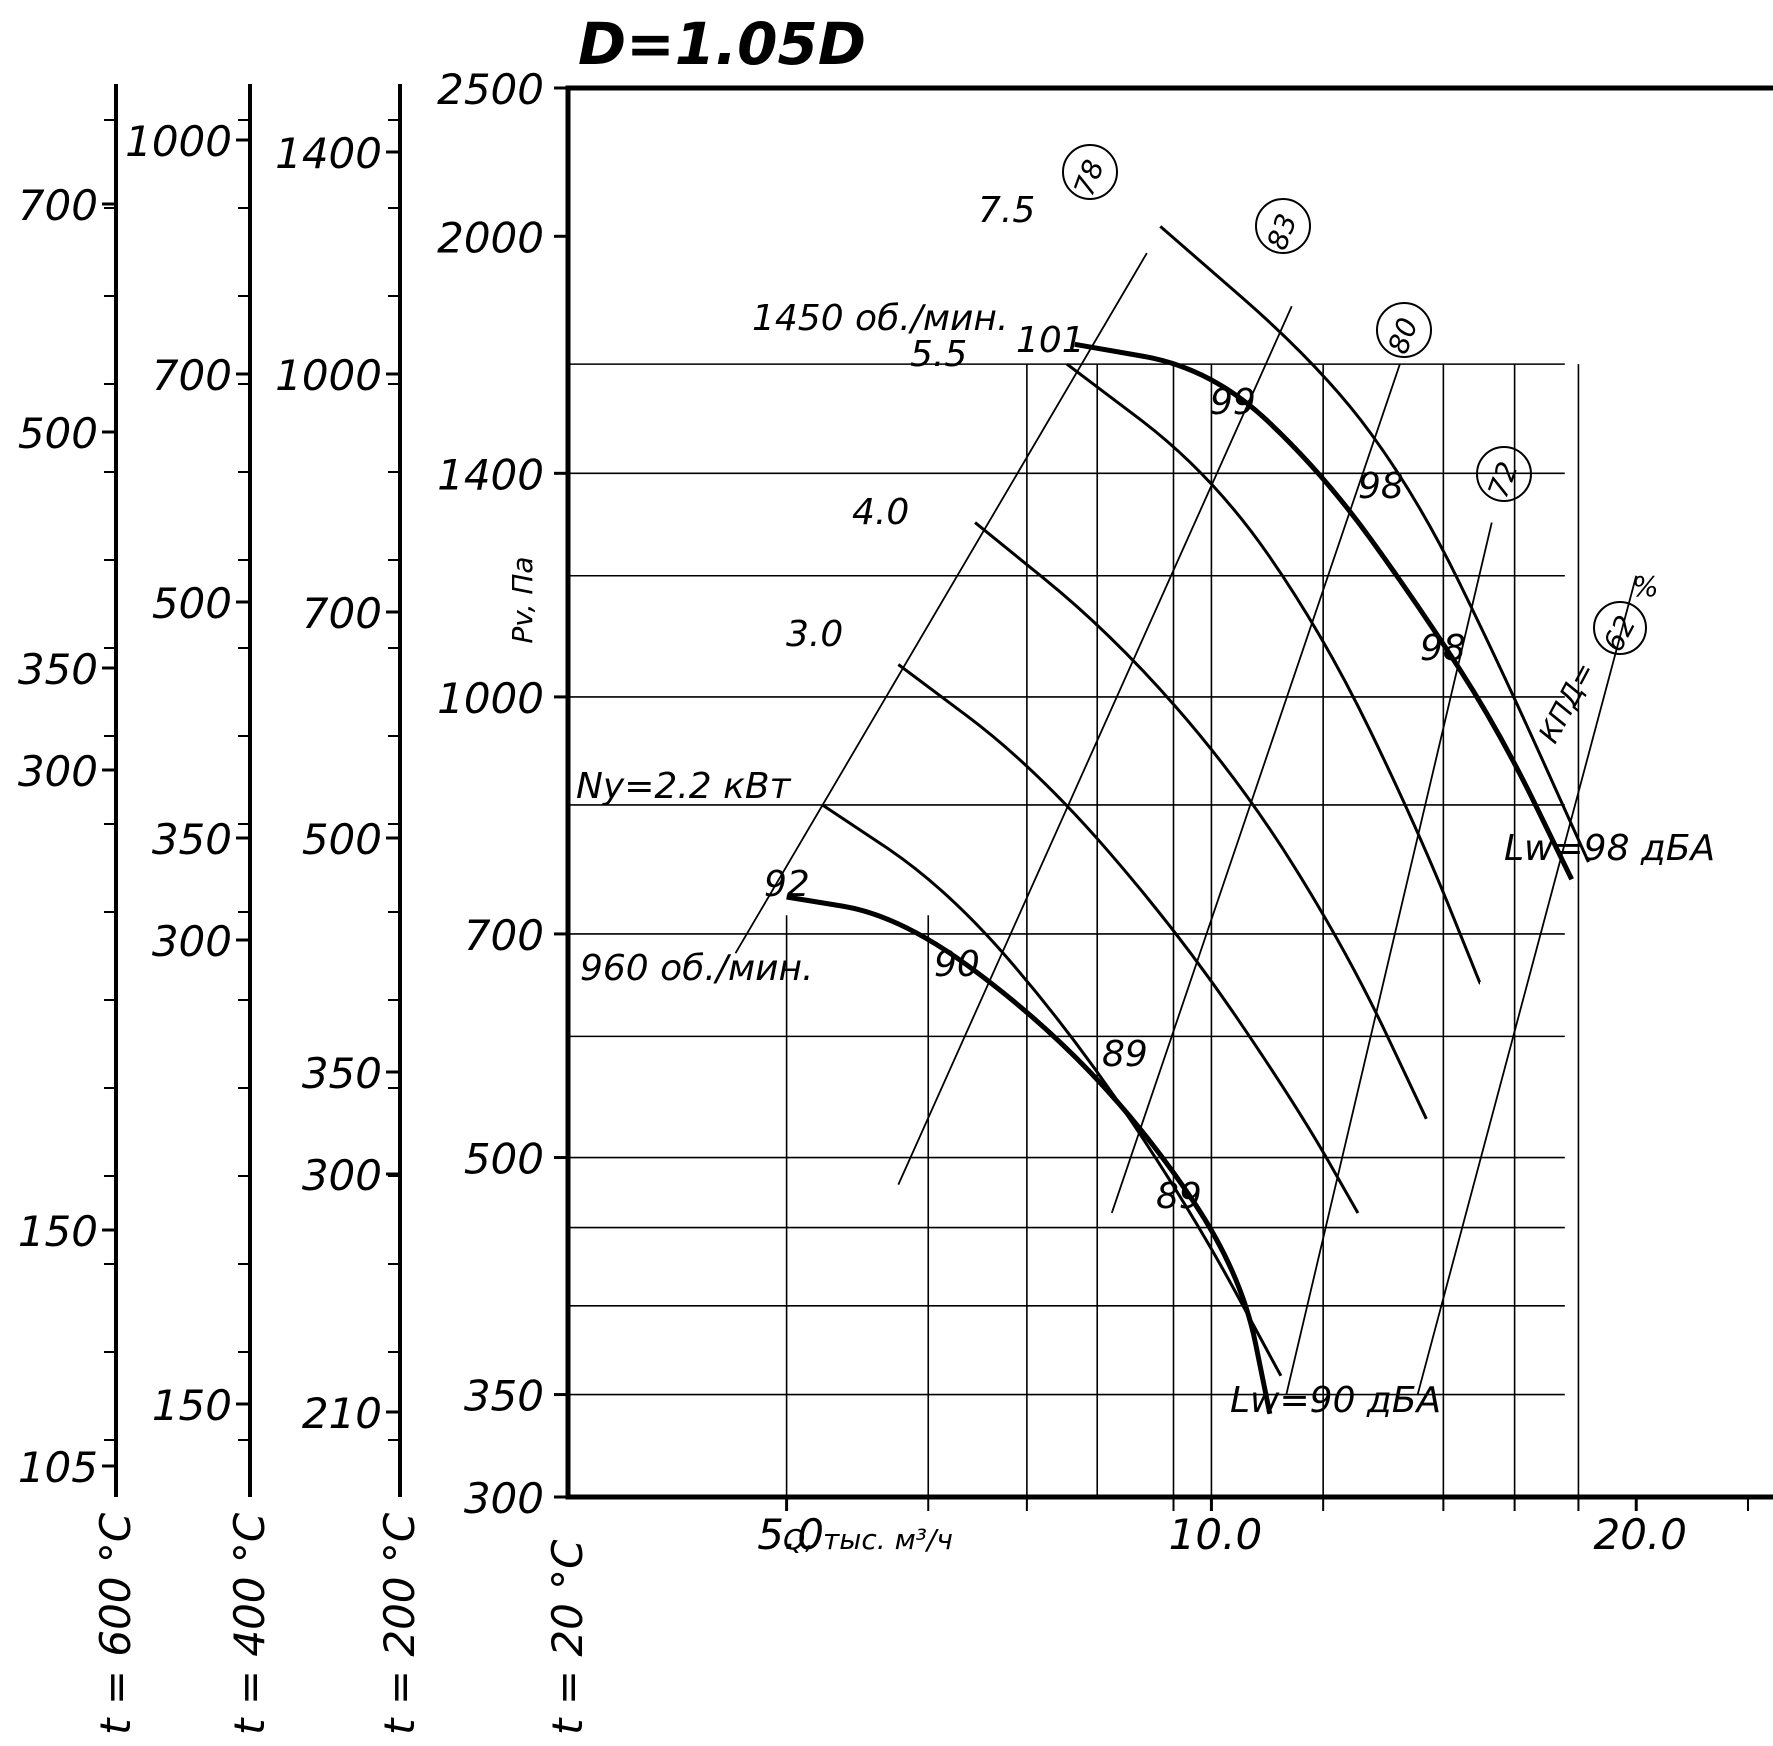 Image resolution: width=1773 pixels, height=1746 pixels. What do you see at coordinates (1006, 210) in the screenshot?
I see `power-label: 7.5` at bounding box center [1006, 210].